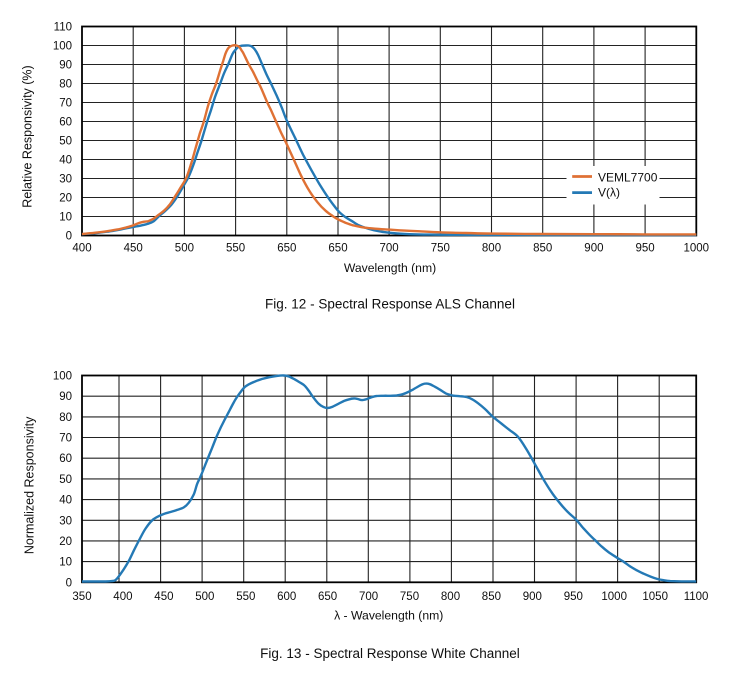  Describe the element at coordinates (81, 597) in the screenshot. I see `svg-text: 350` at that location.